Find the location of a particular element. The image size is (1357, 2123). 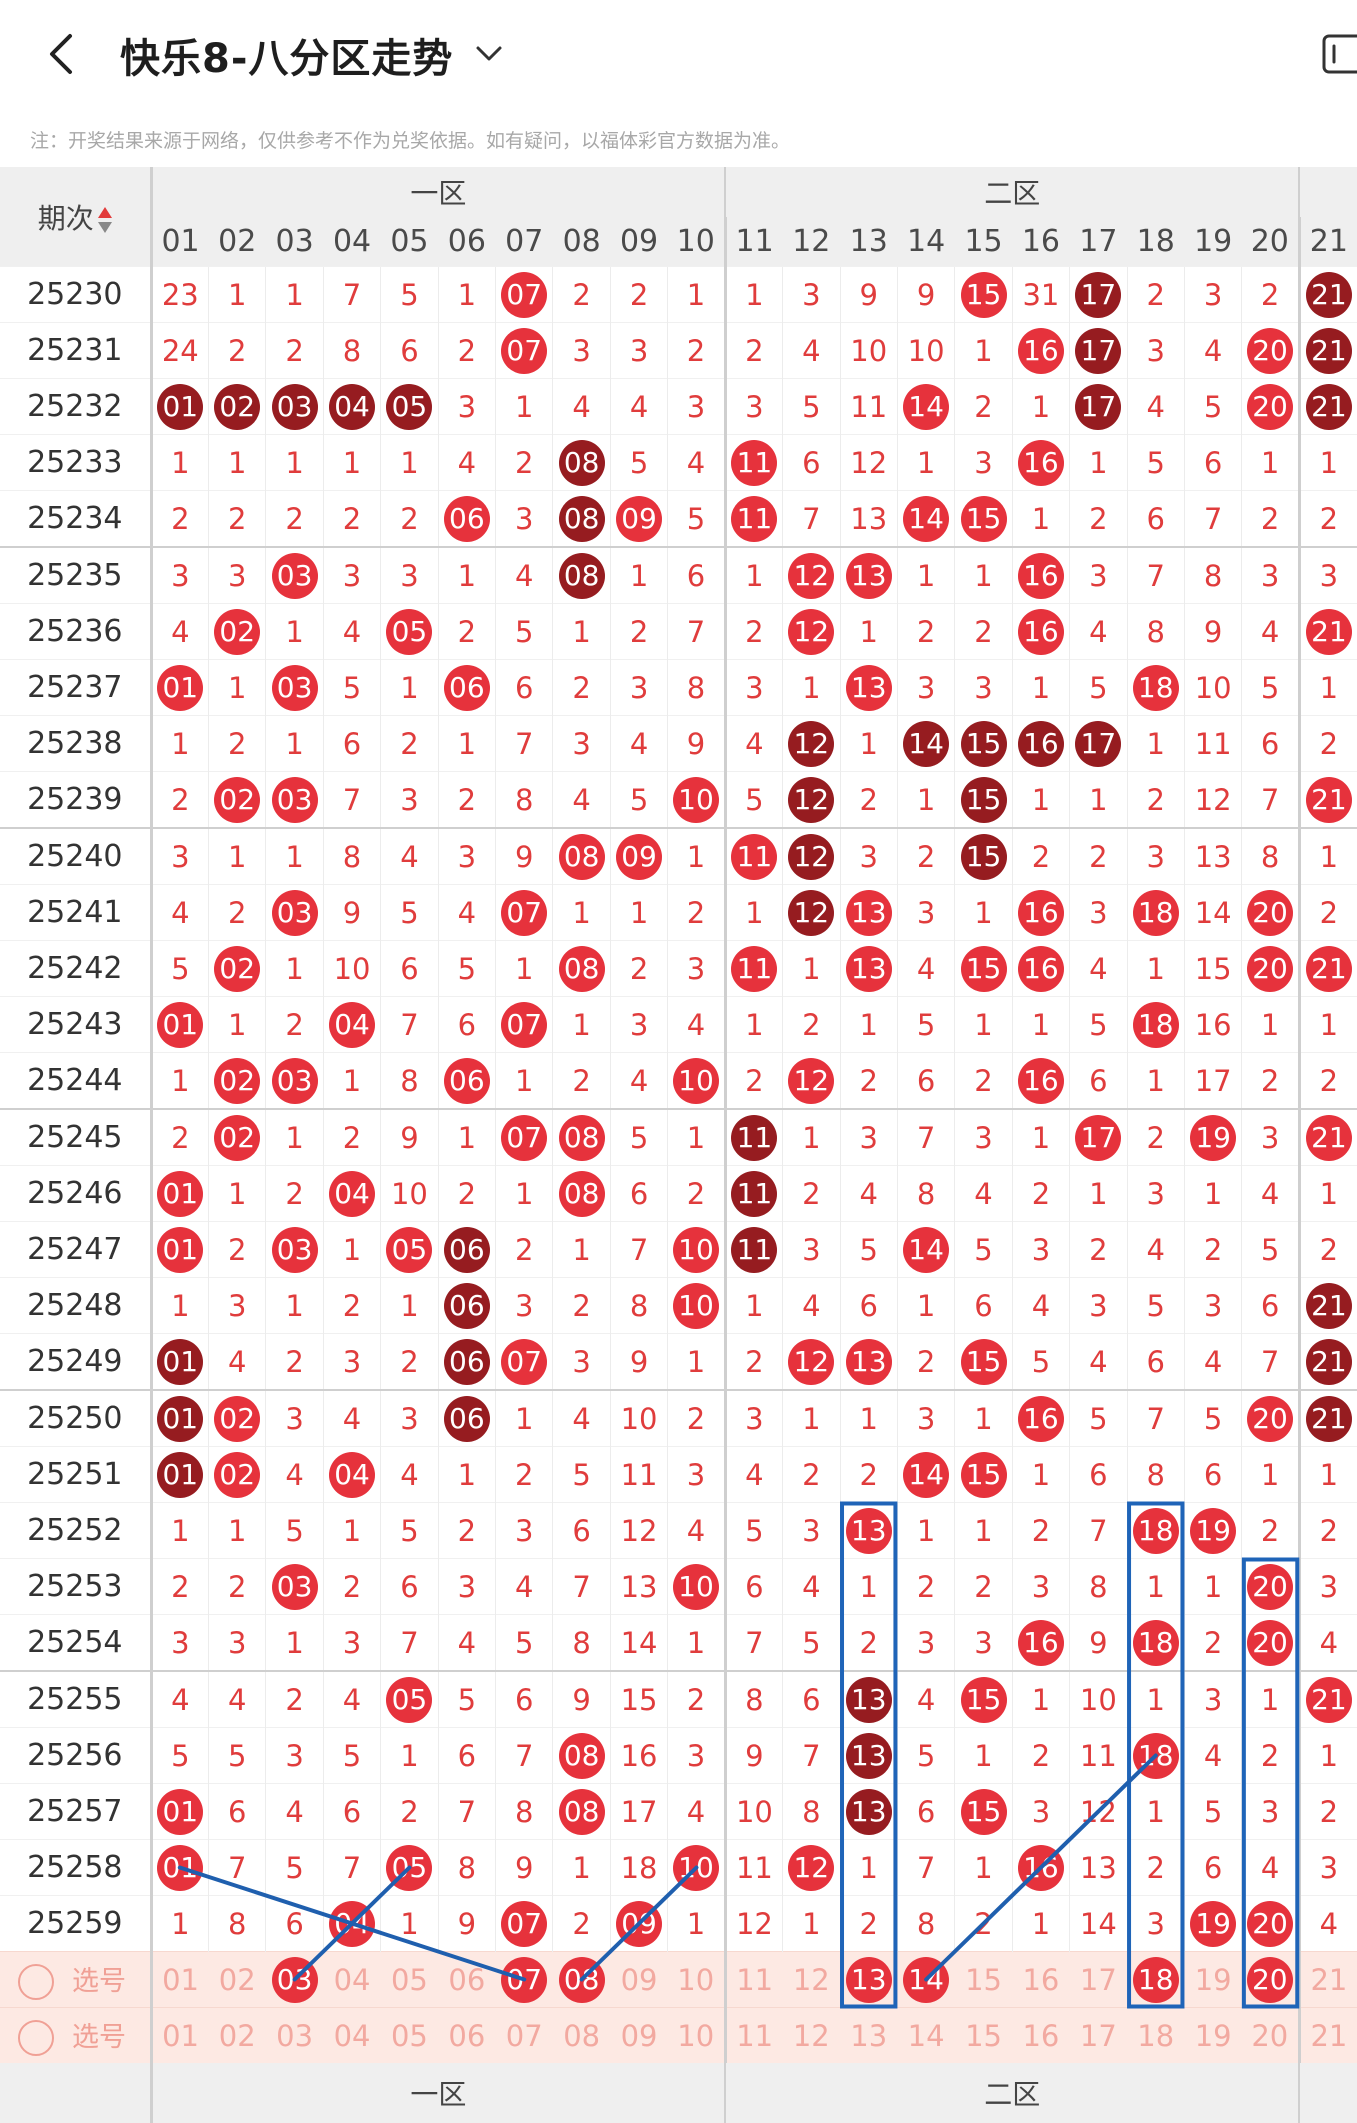

screen-rotate-icon is located at coordinates (1338, 55).